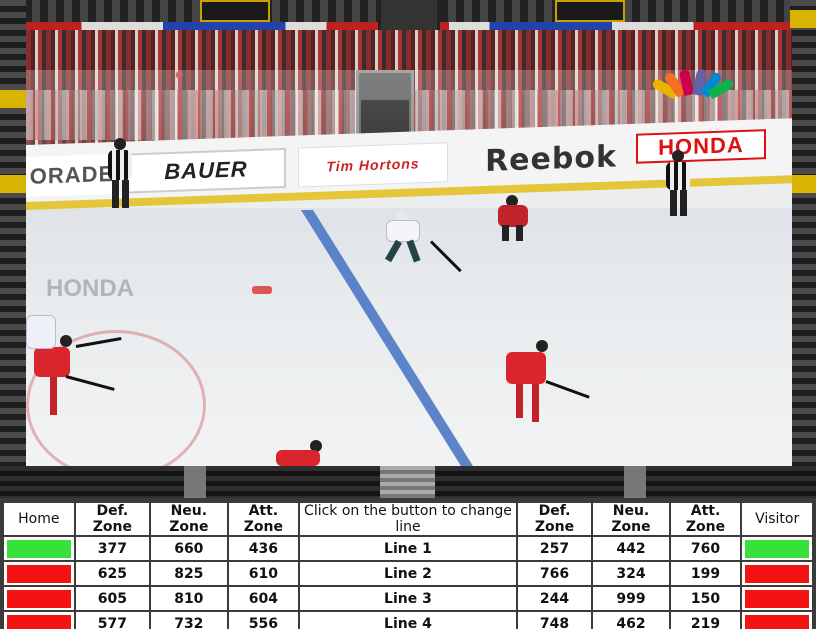 The width and height of the screenshot is (816, 629). I want to click on home-def-zone-value: 605, so click(112, 598).